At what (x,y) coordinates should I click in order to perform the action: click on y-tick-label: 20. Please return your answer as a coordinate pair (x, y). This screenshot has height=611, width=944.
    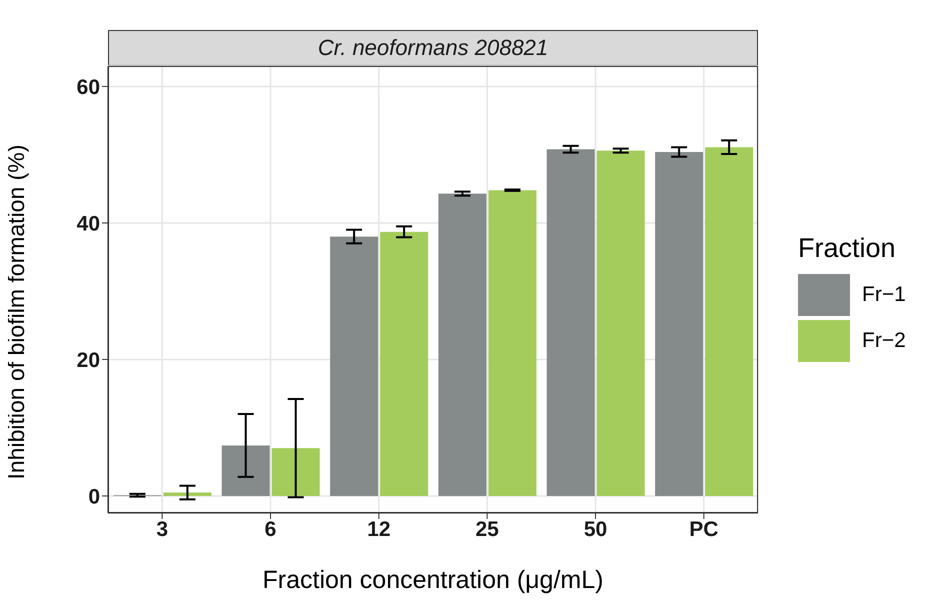
    Looking at the image, I should click on (88, 360).